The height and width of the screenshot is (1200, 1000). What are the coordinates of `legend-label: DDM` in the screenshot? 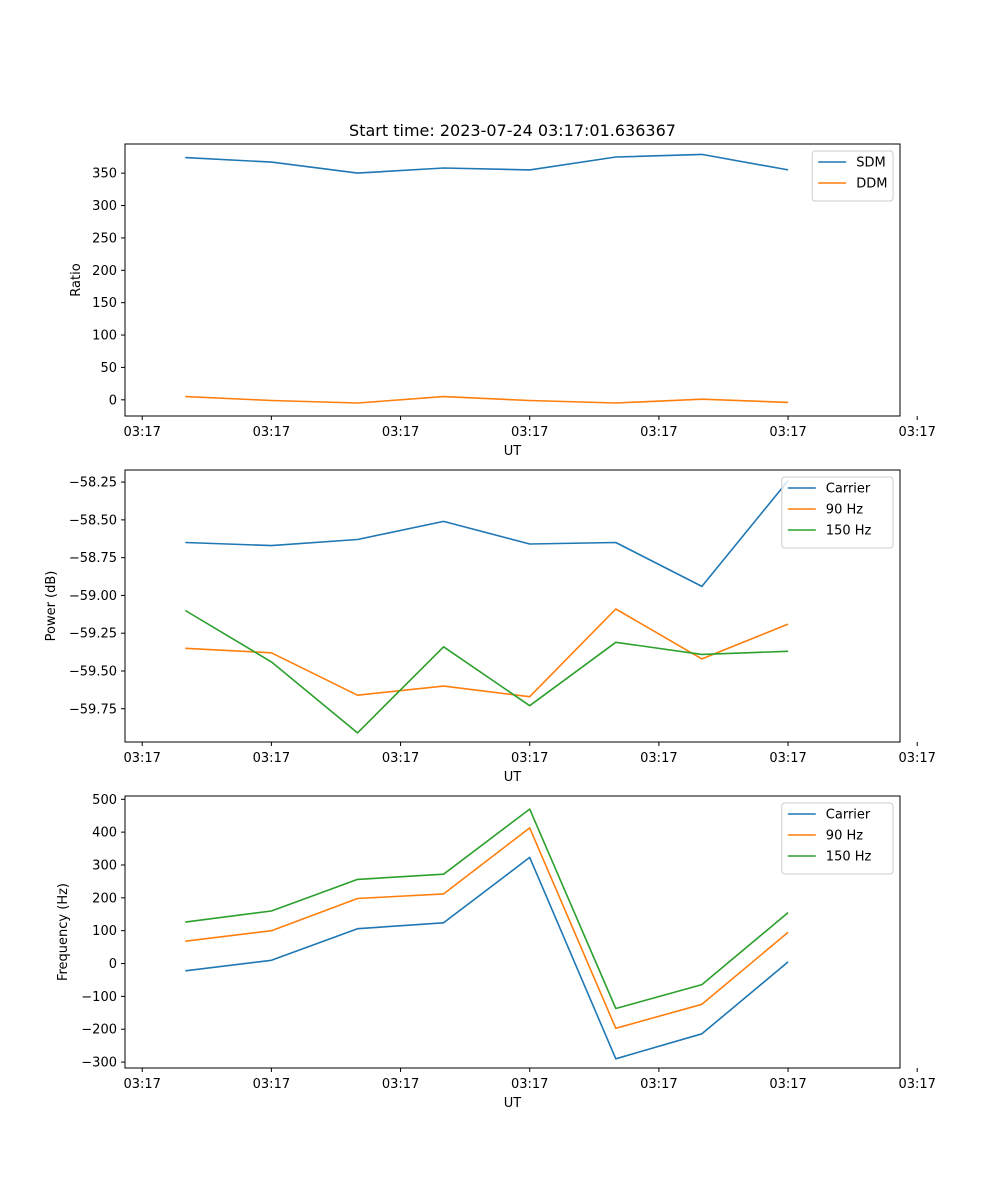 It's located at (871, 184).